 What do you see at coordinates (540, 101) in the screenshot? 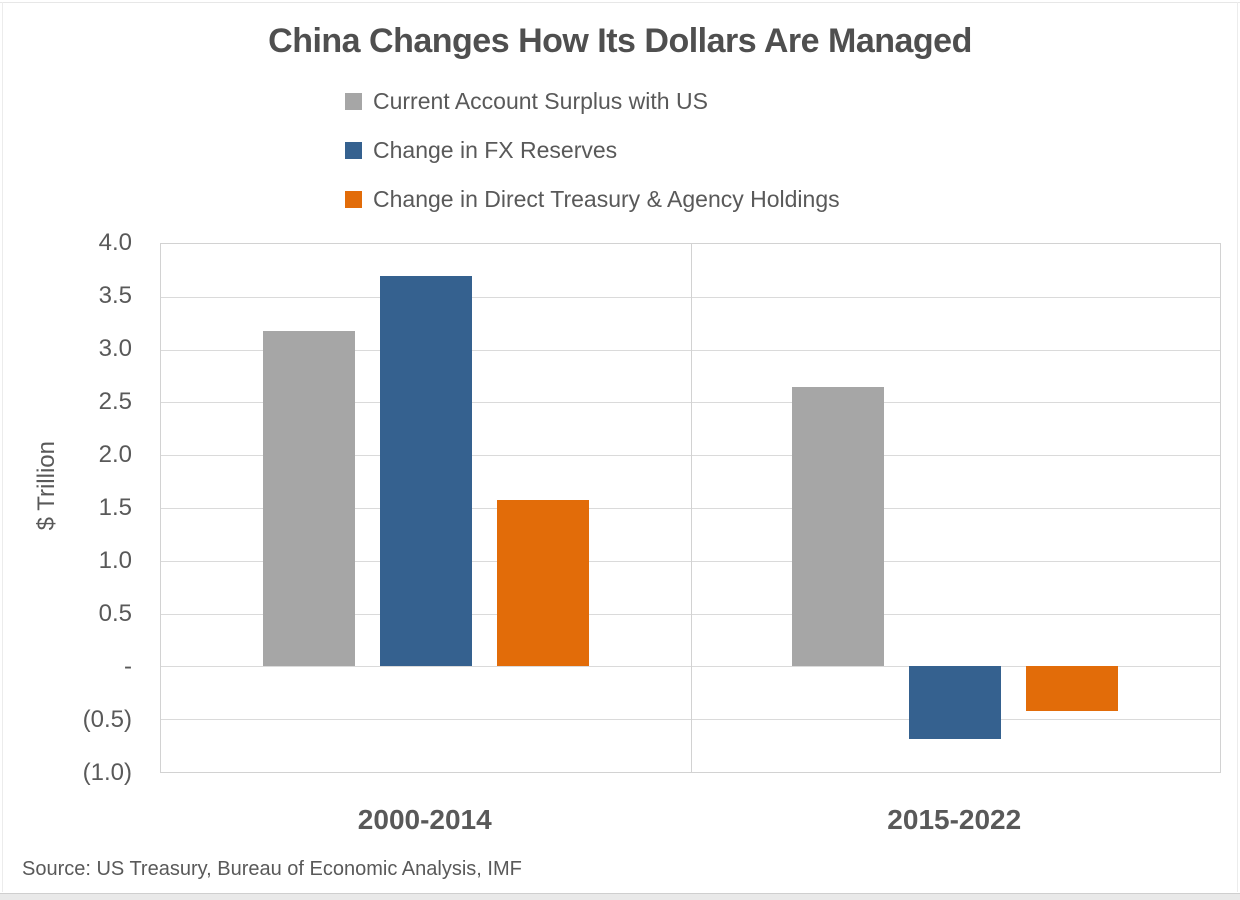
I see `legend-label: Current Account Surplus with US` at bounding box center [540, 101].